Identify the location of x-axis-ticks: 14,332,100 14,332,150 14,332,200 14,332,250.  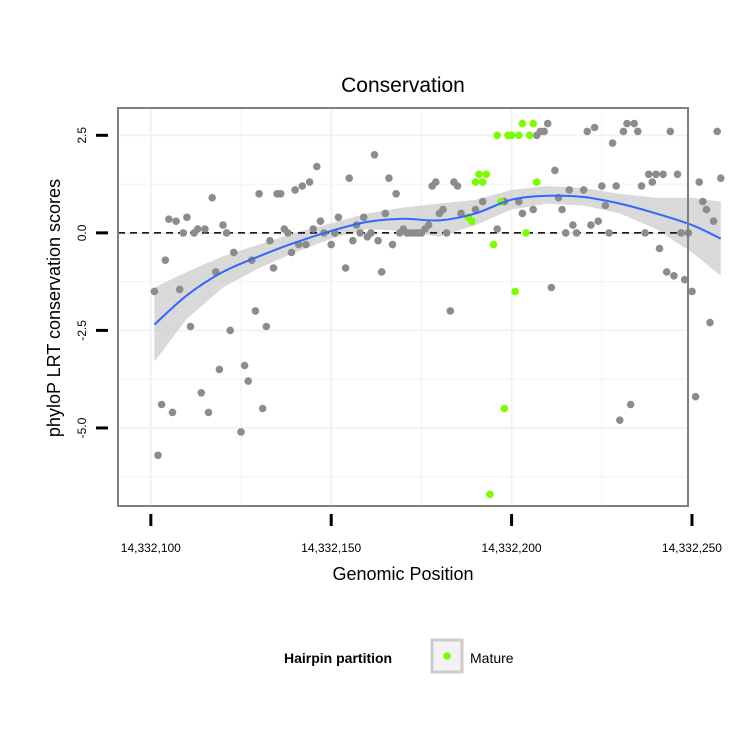
(421, 534).